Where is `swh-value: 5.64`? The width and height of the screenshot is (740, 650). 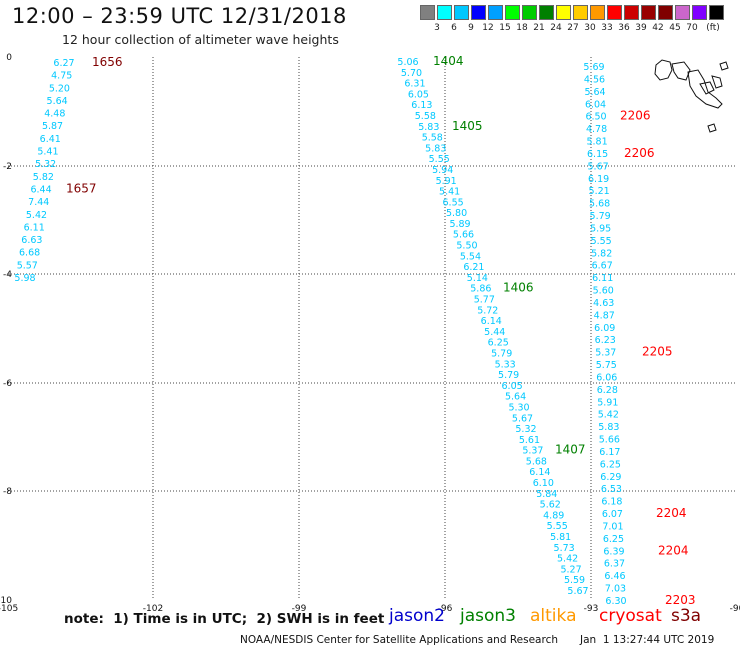
swh-value: 5.64 is located at coordinates (515, 397).